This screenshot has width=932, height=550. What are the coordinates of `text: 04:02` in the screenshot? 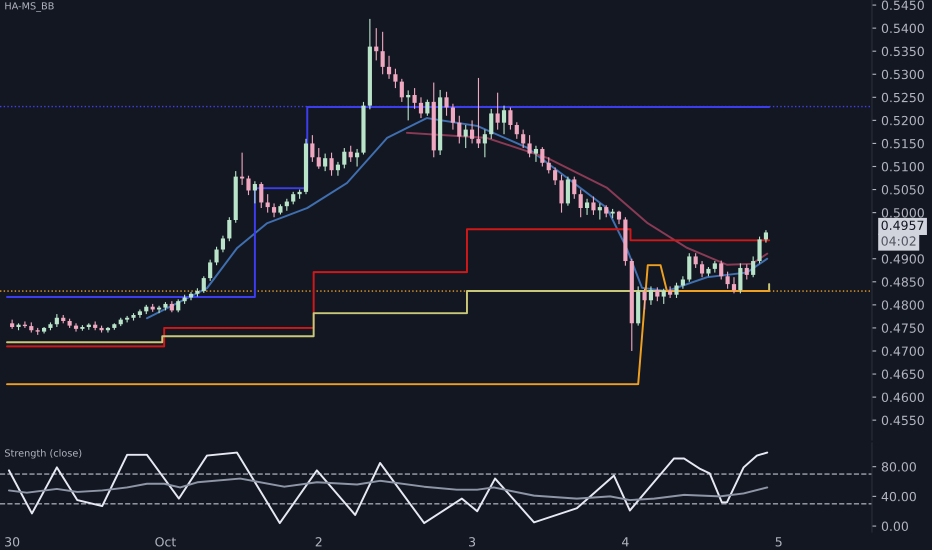 It's located at (899, 241).